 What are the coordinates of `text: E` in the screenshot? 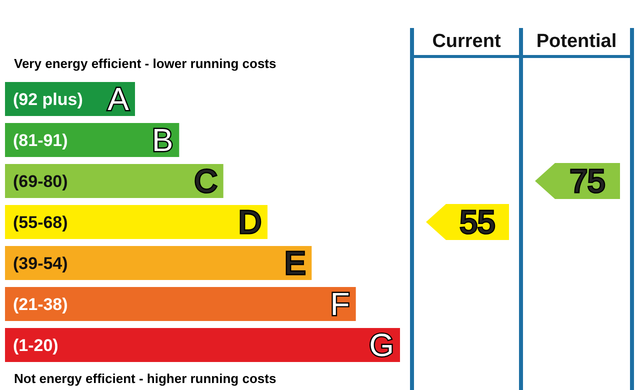 It's located at (295, 263).